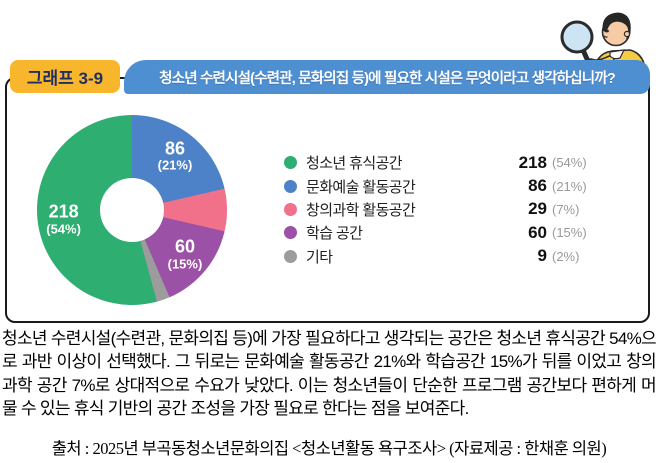  I want to click on slice-percent: (15%), so click(185, 263).